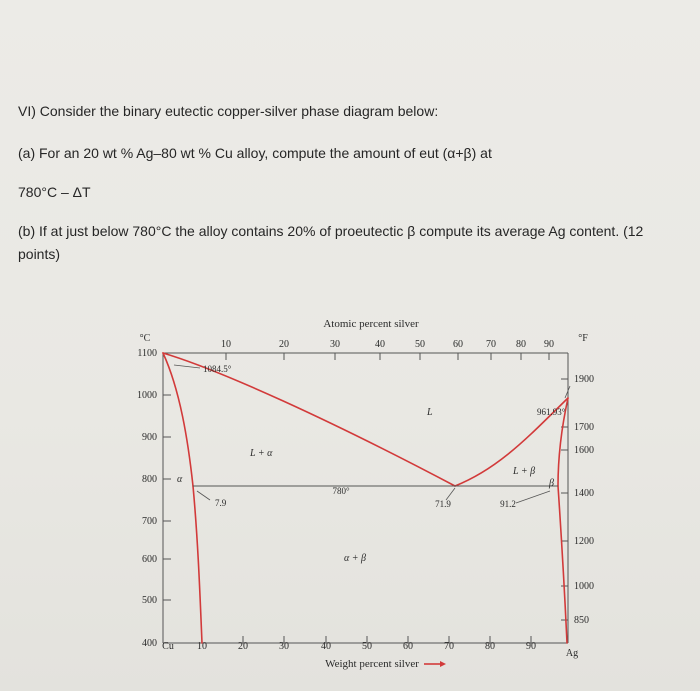  What do you see at coordinates (533, 497) in the screenshot?
I see `beta-limit-leader` at bounding box center [533, 497].